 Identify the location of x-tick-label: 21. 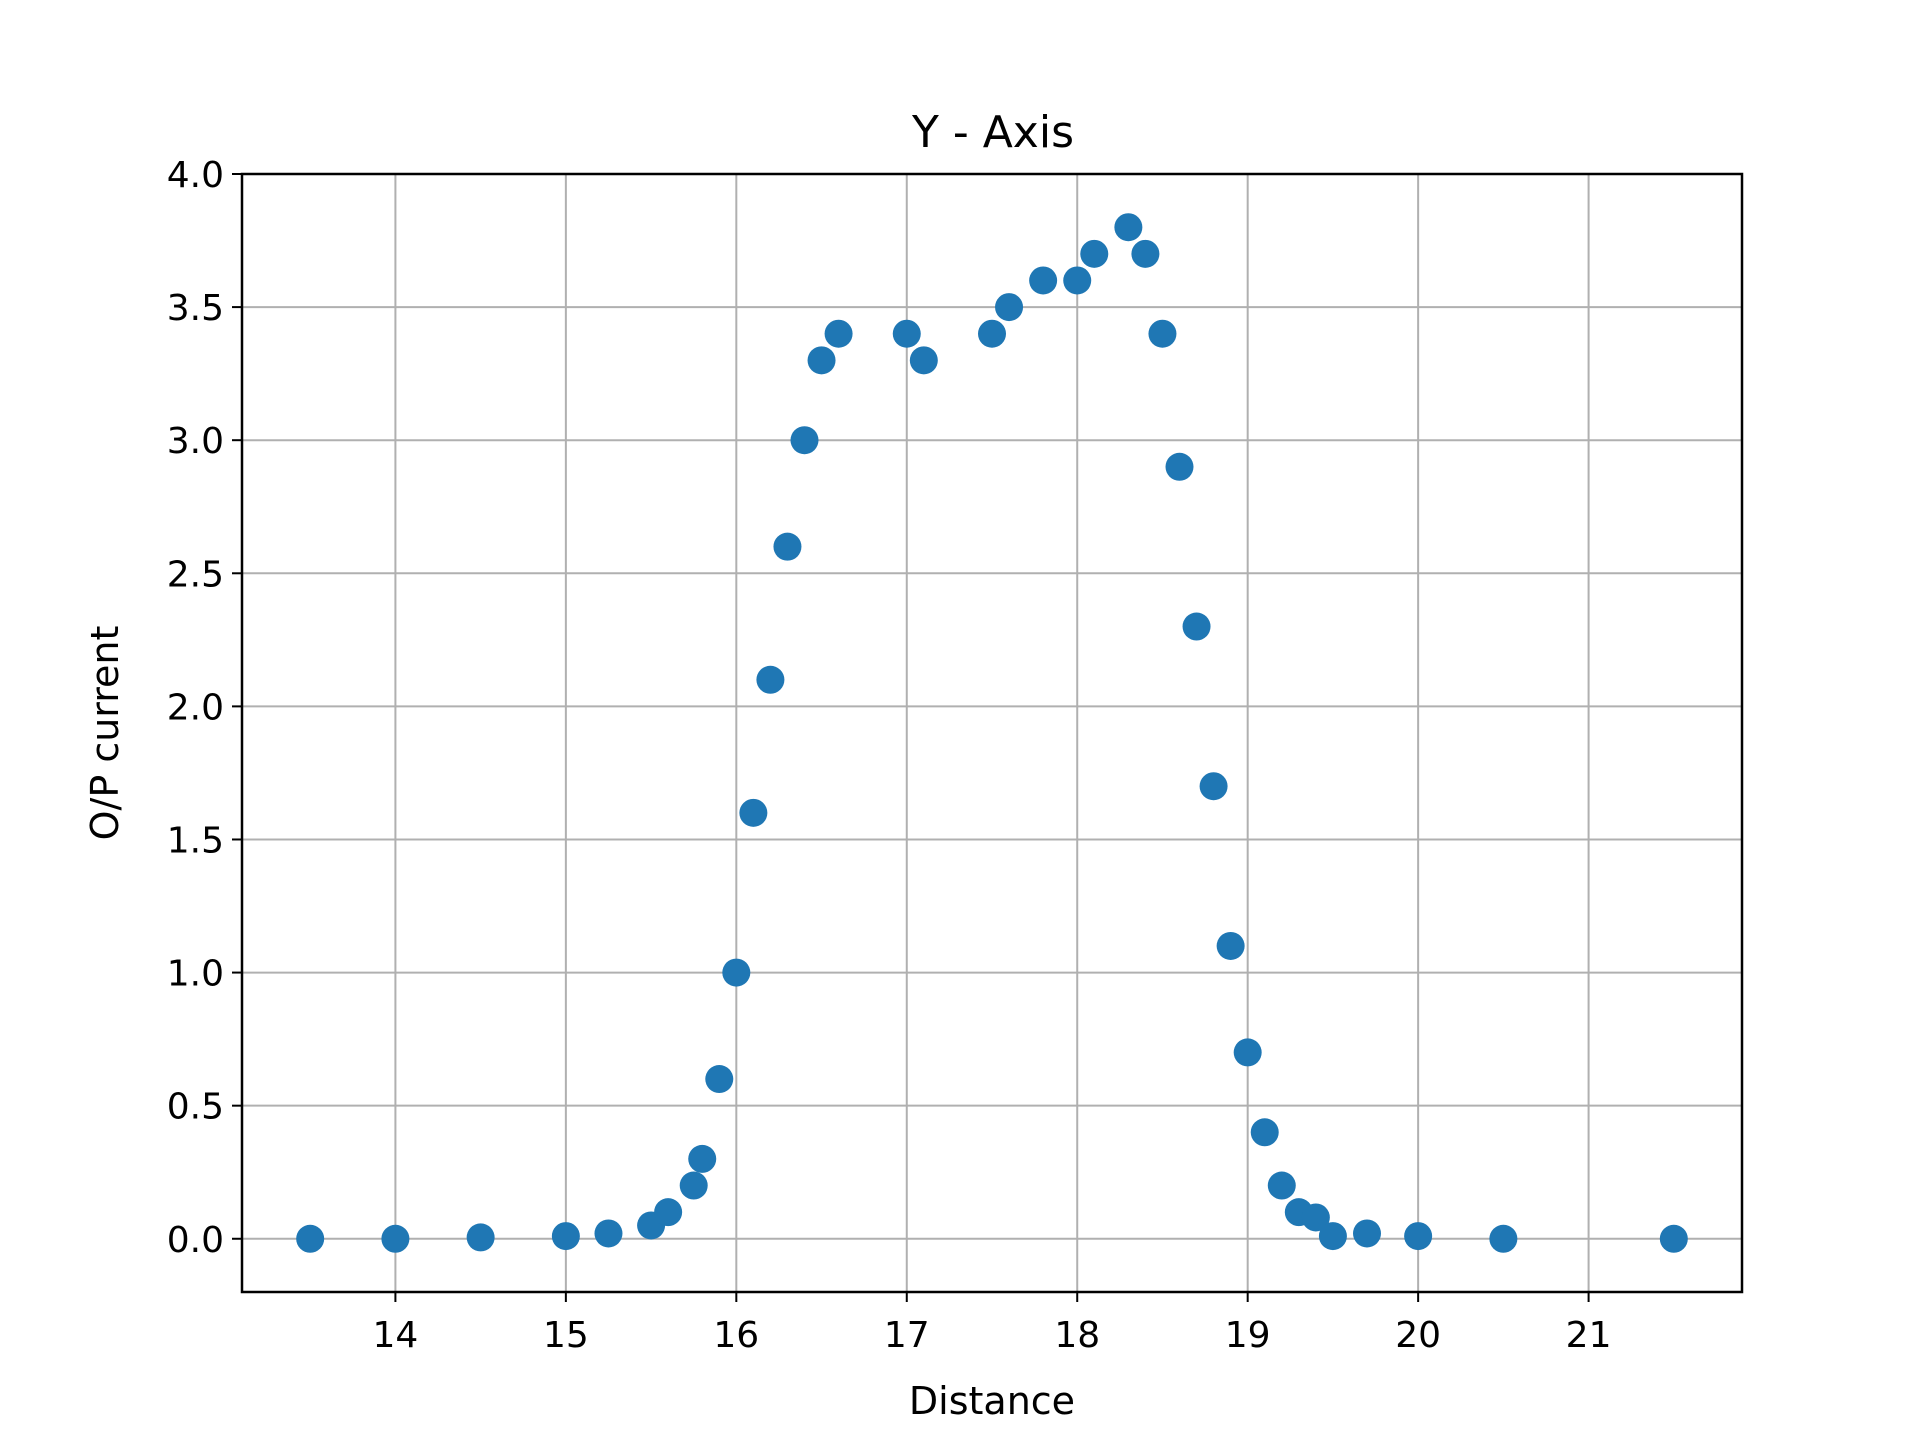
(1589, 1335).